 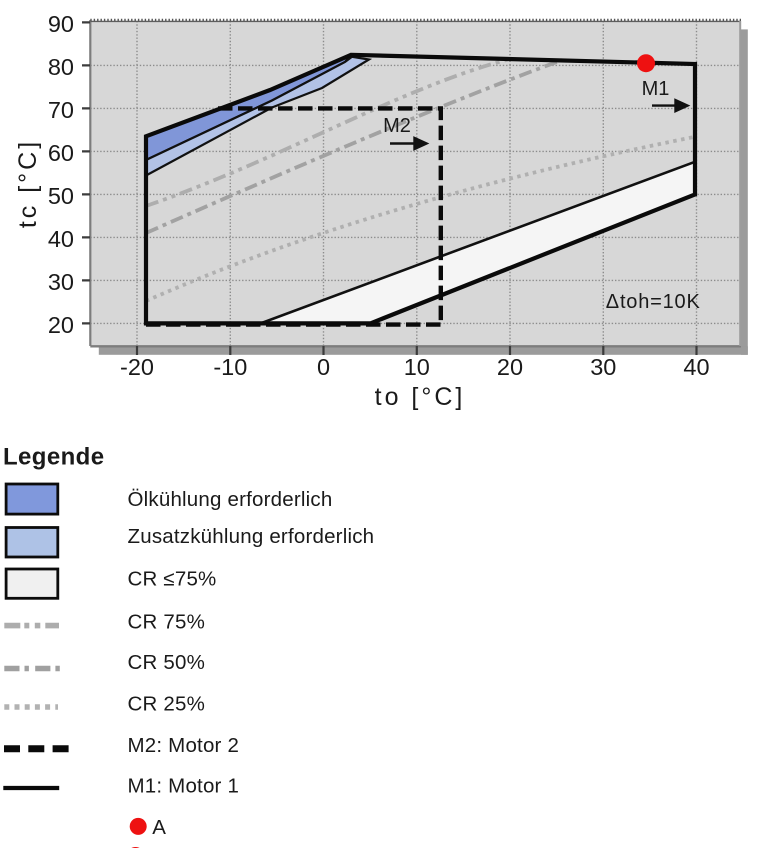 What do you see at coordinates (167, 704) in the screenshot?
I see `svg-text: CR 25%` at bounding box center [167, 704].